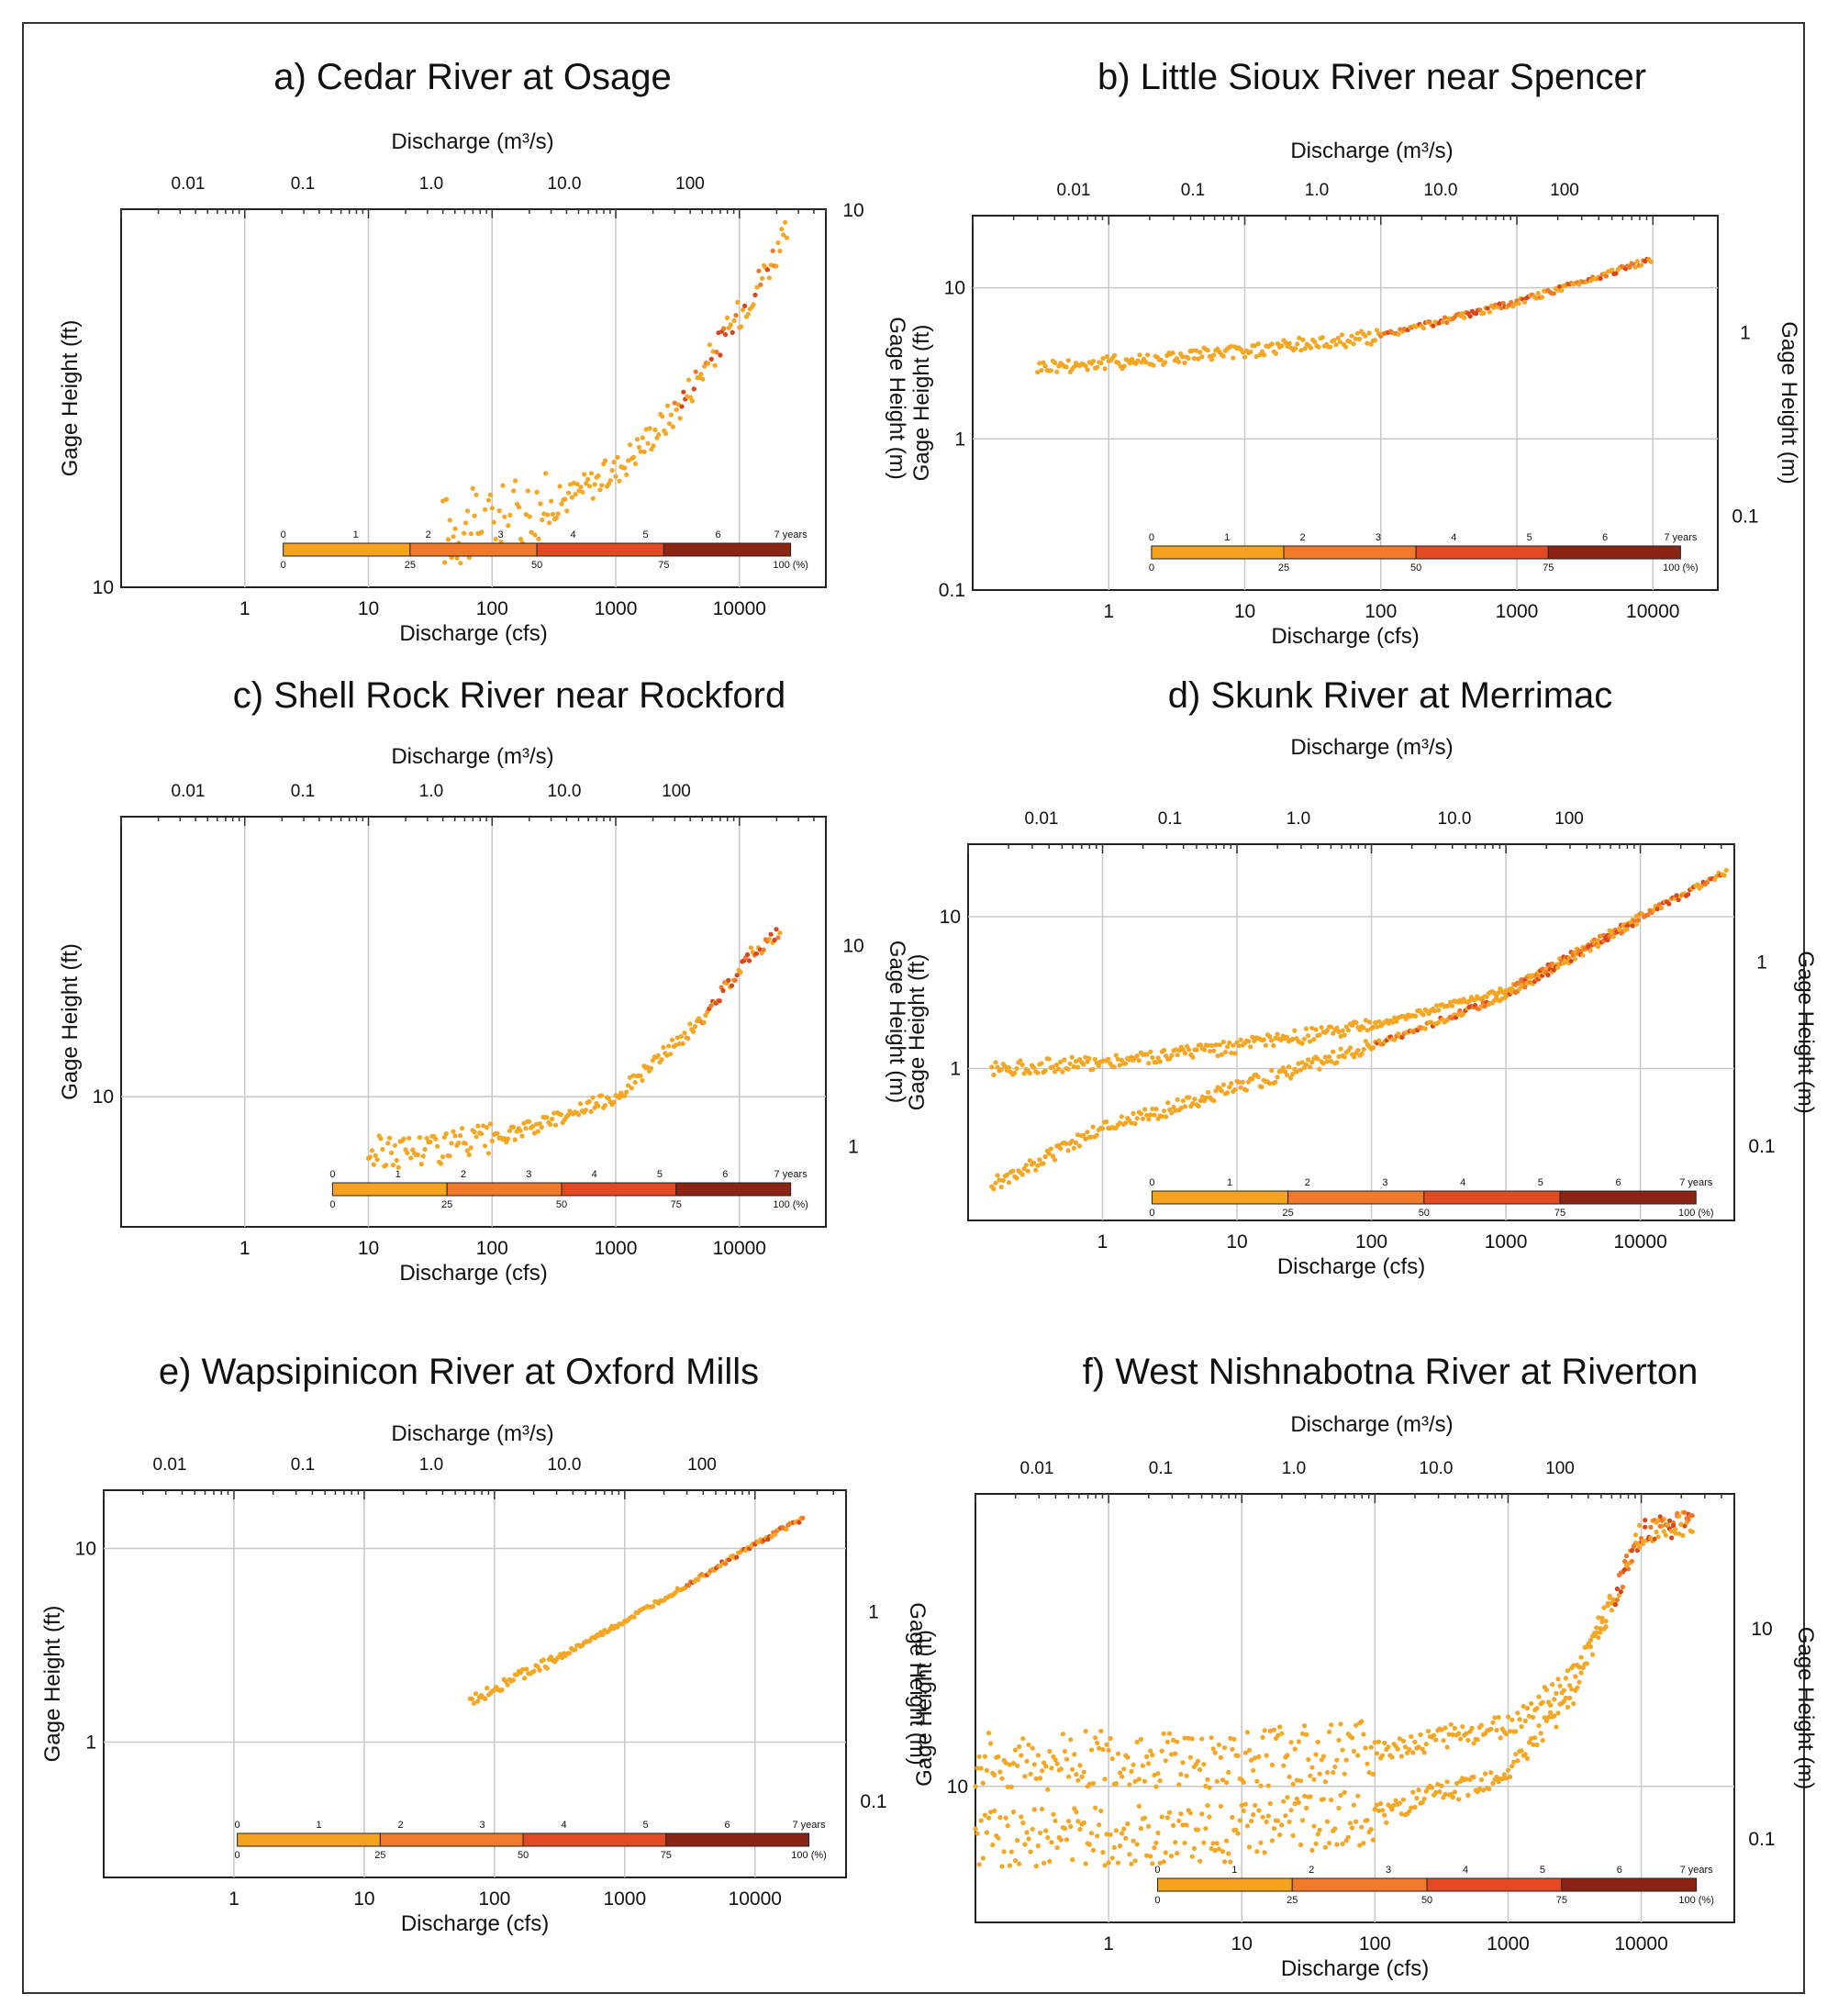 The height and width of the screenshot is (2016, 1827). Describe the element at coordinates (431, 1465) in the screenshot. I see `x2-tick-label: 1.0` at that location.